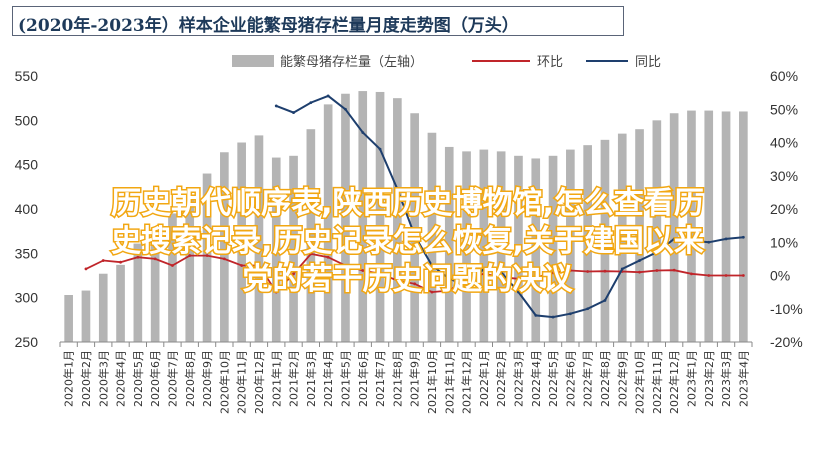 This screenshot has height=461, width=815. Describe the element at coordinates (363, 216) in the screenshot. I see `bar-2021年6月` at that location.